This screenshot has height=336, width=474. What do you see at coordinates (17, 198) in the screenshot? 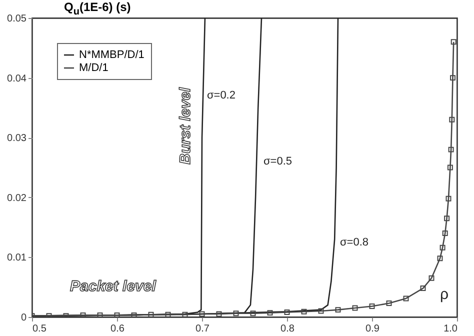
I see `y-tick-label: 0.02` at bounding box center [17, 198].